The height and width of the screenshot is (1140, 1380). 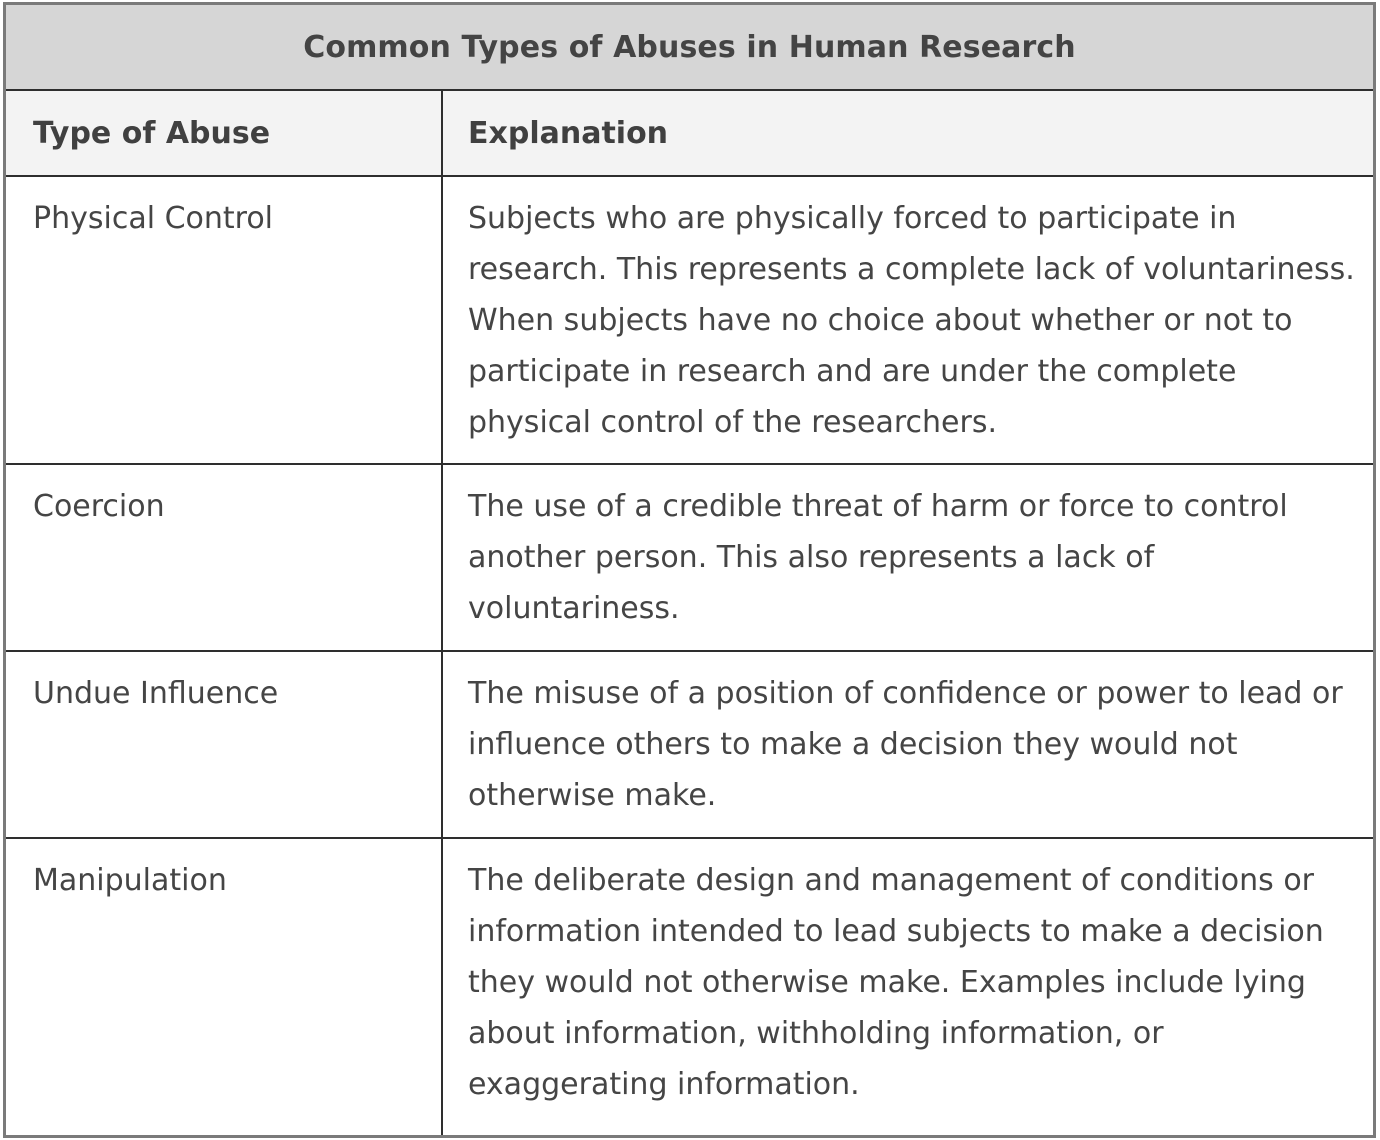 I want to click on abuse-type-cell: Coercion, so click(x=224, y=558).